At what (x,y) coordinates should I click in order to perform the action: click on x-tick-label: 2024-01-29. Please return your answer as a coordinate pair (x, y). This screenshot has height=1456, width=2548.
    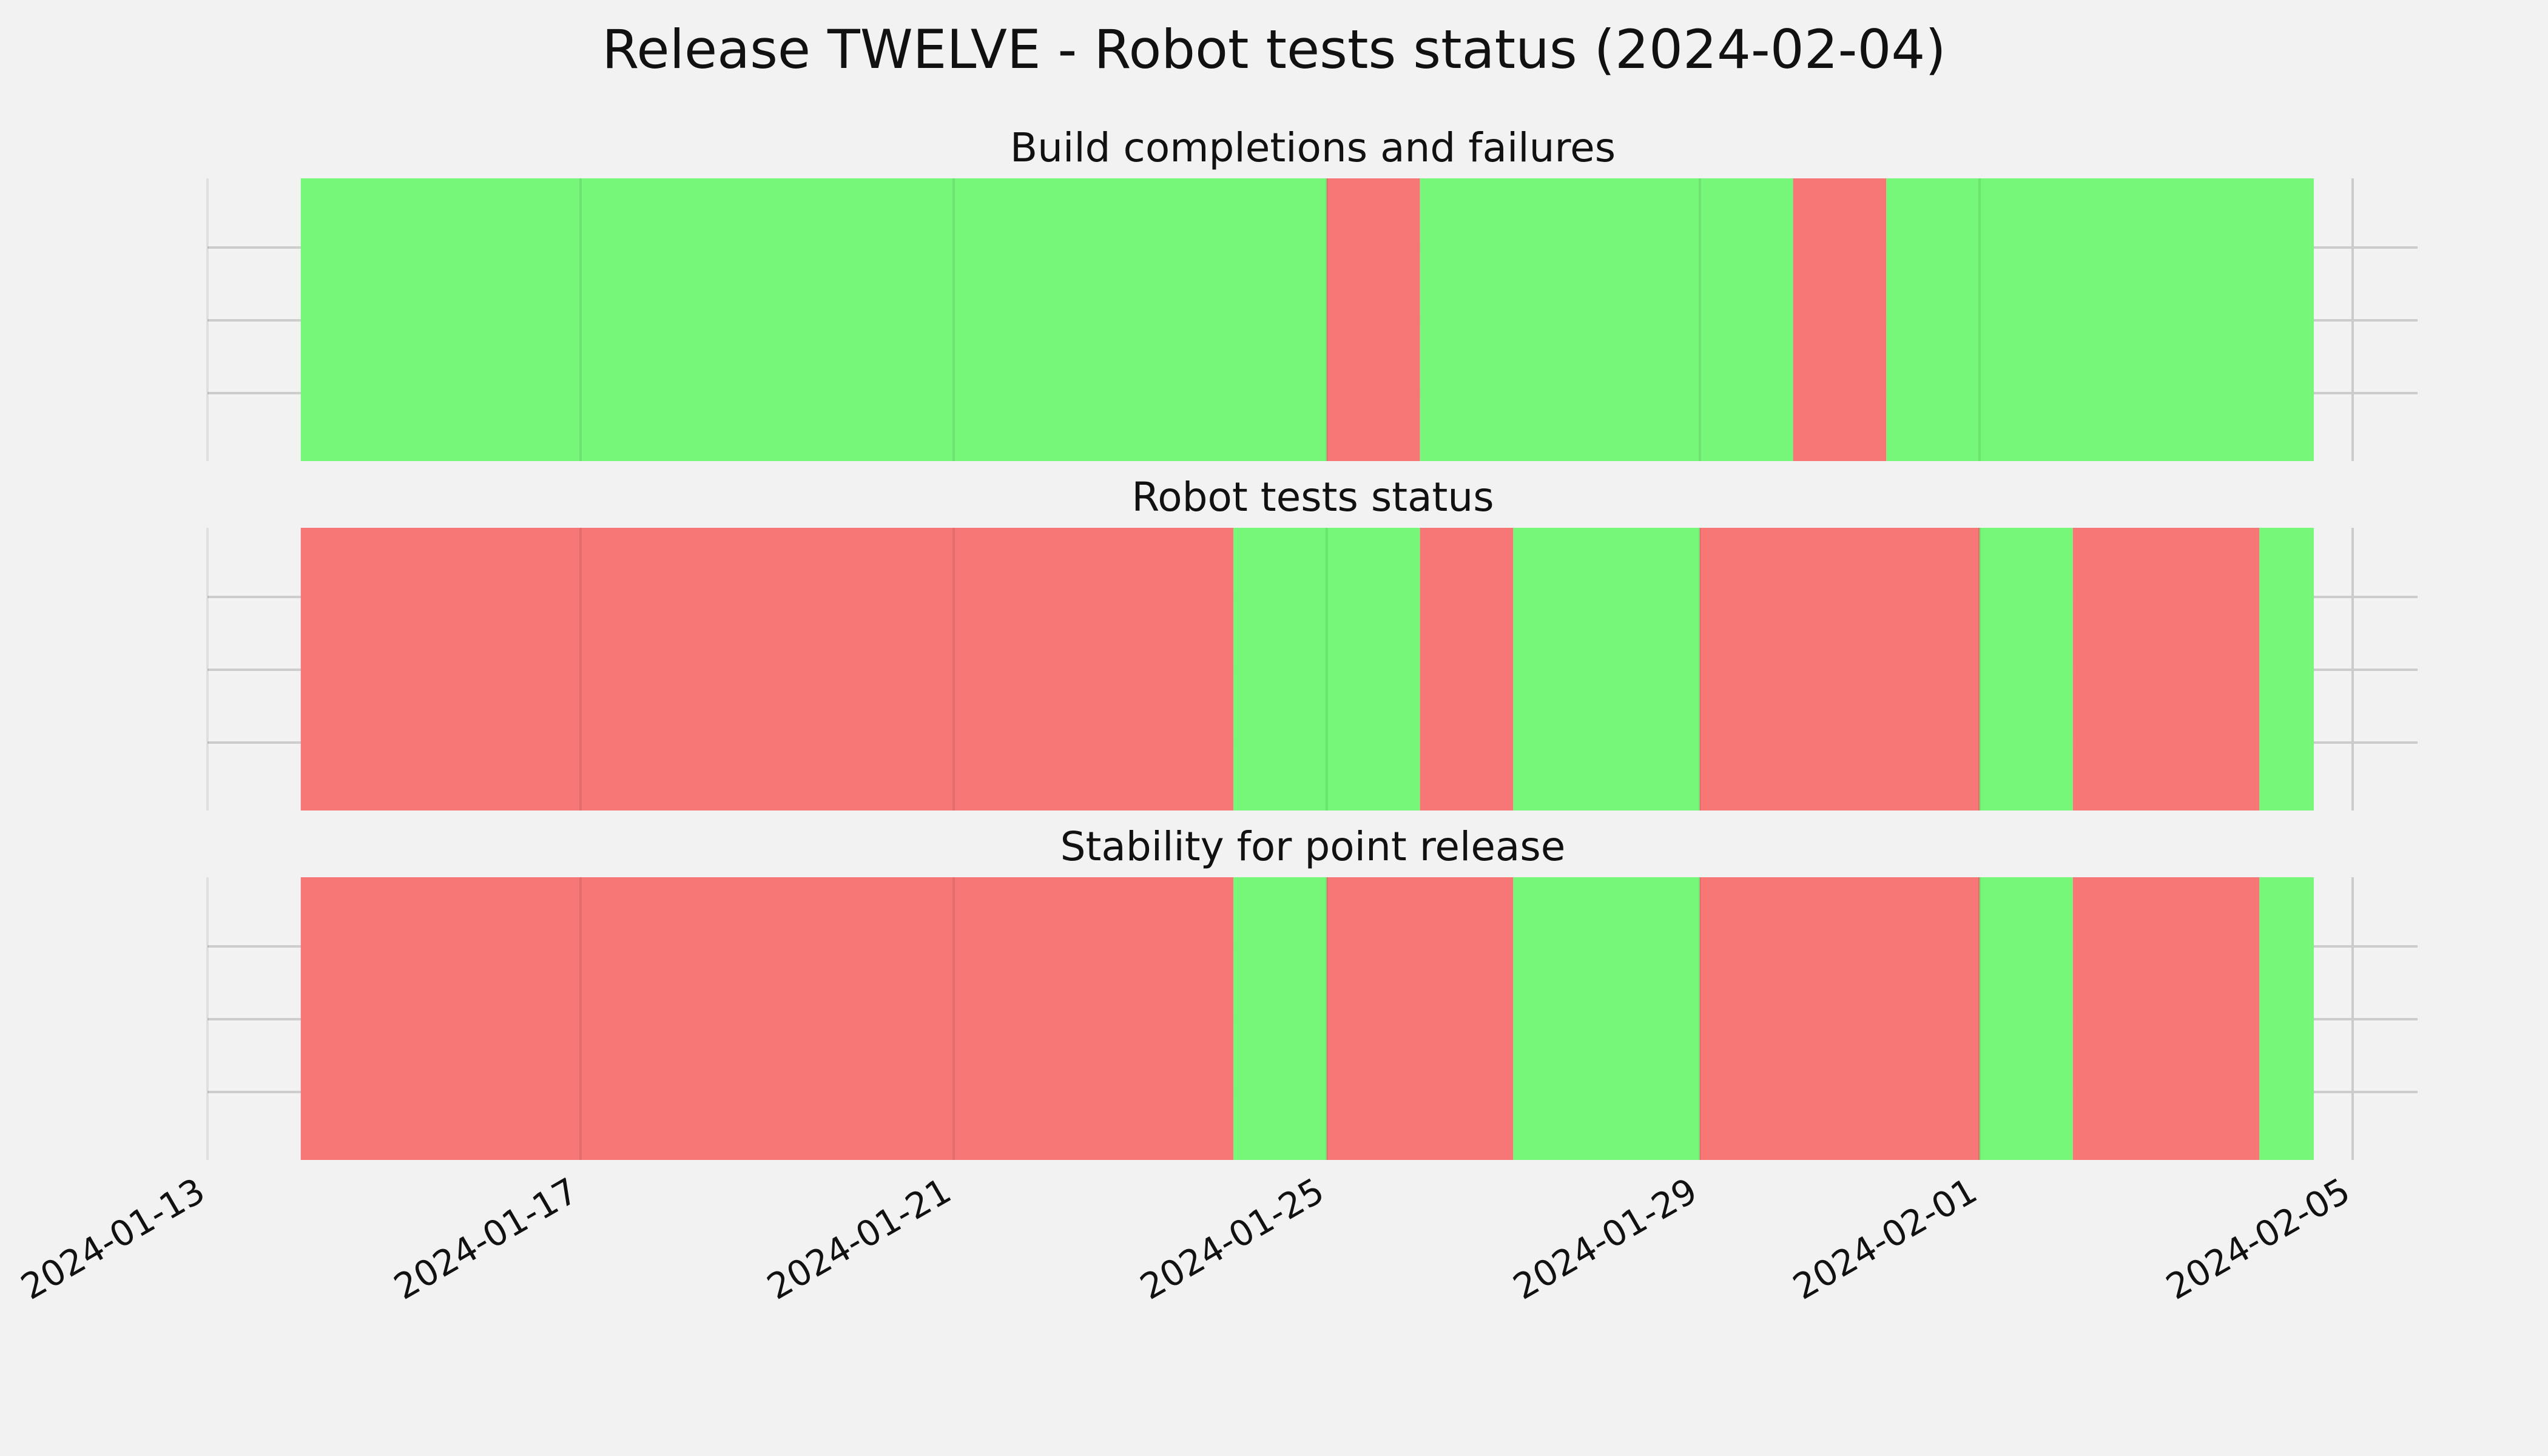
    Looking at the image, I should click on (1605, 1238).